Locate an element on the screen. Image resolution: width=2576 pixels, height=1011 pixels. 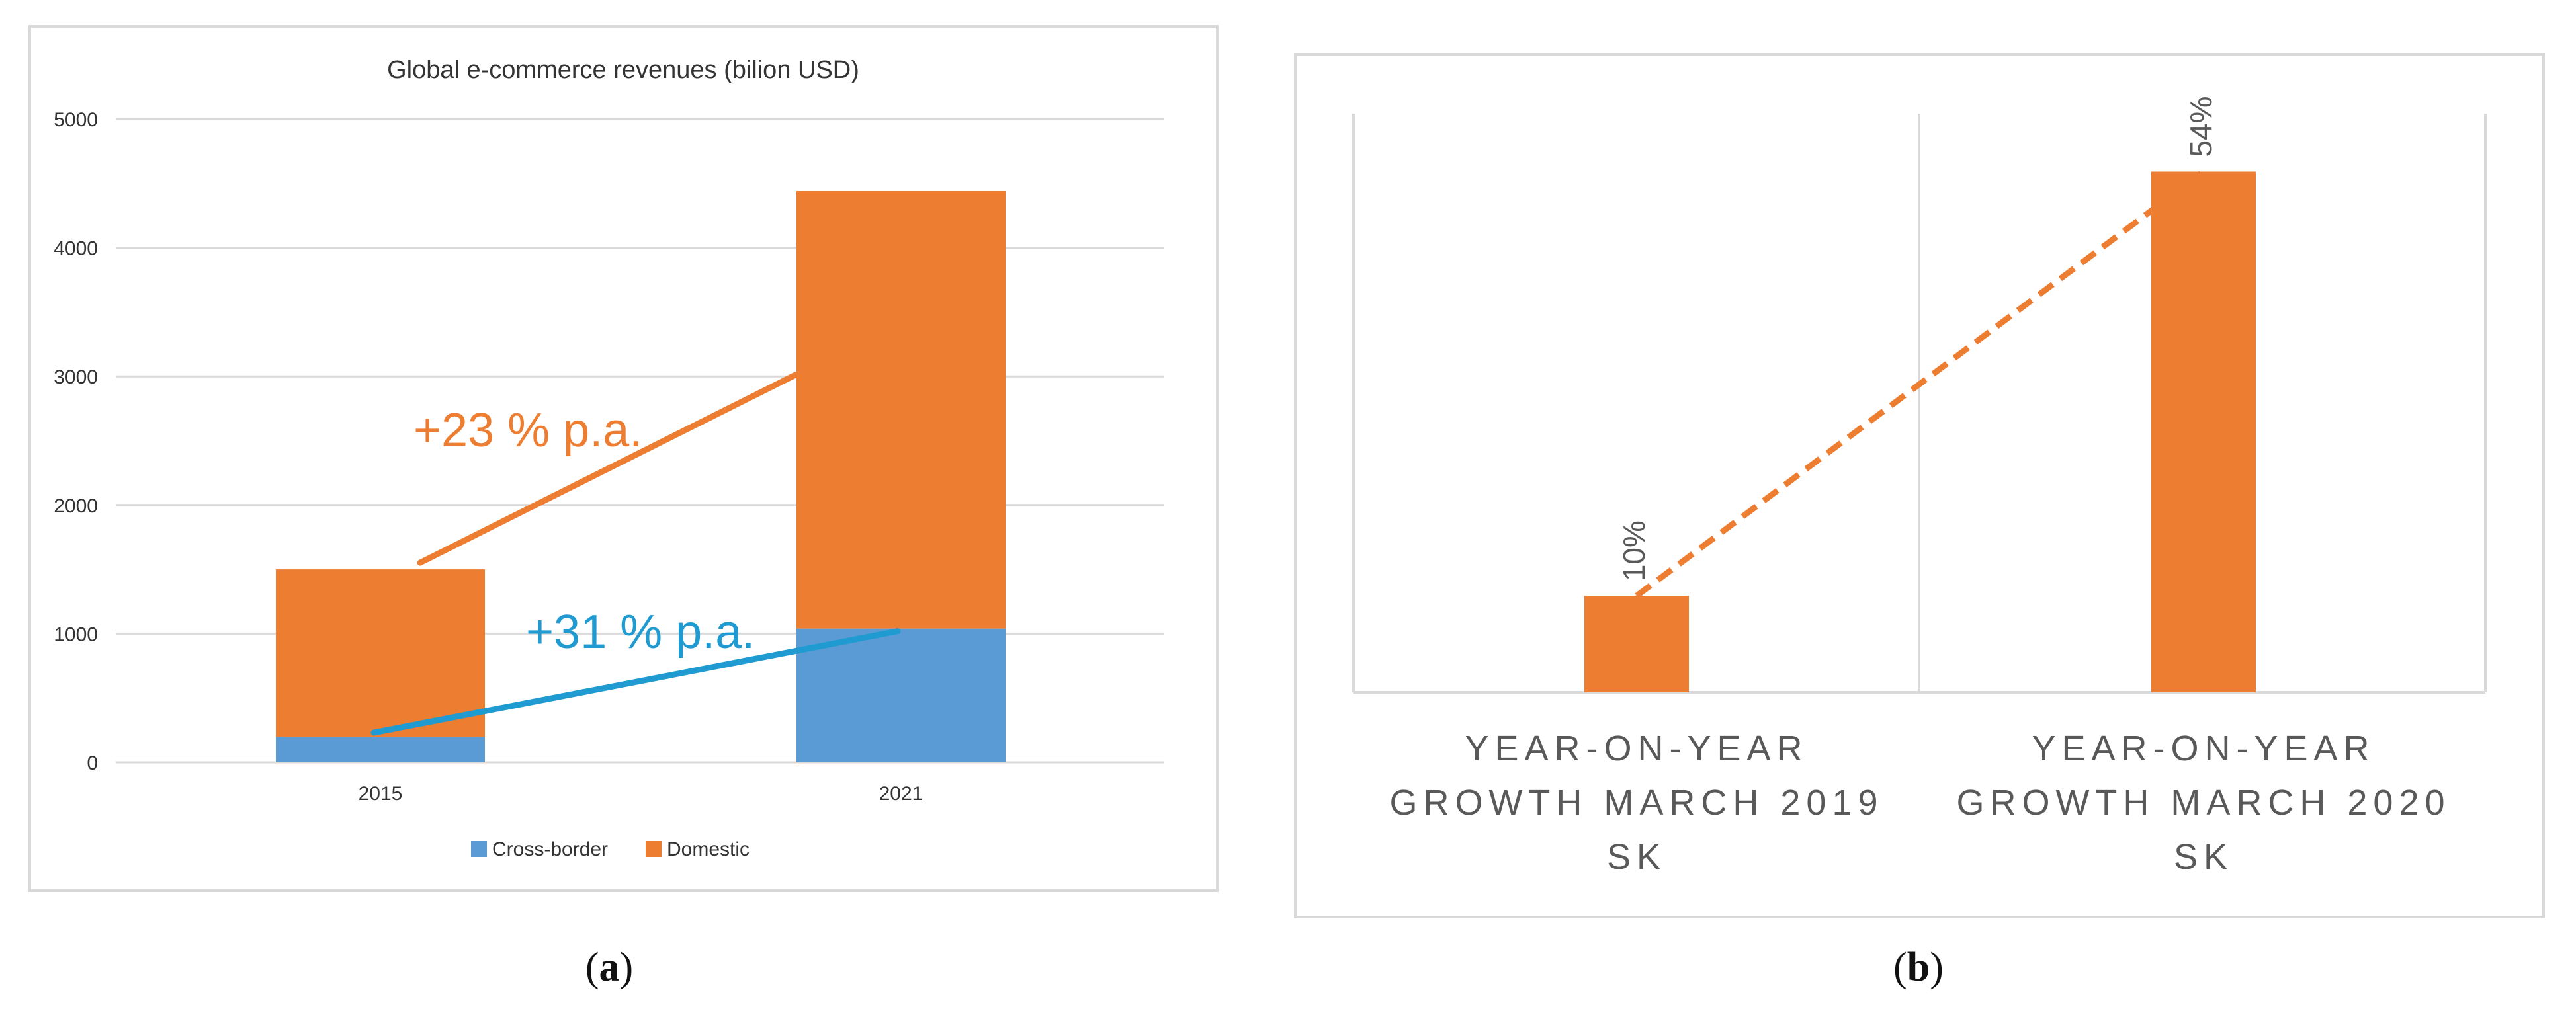
data-label: 54% is located at coordinates (2201, 127).